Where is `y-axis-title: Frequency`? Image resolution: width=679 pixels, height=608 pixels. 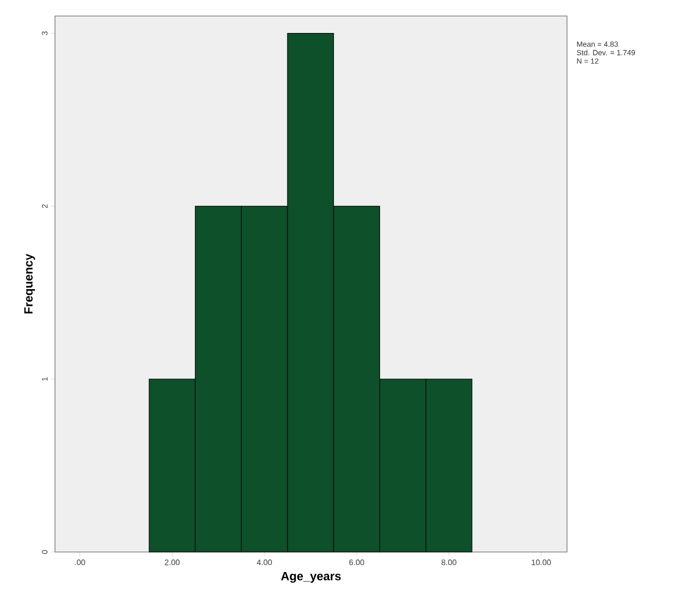 y-axis-title: Frequency is located at coordinates (30, 284).